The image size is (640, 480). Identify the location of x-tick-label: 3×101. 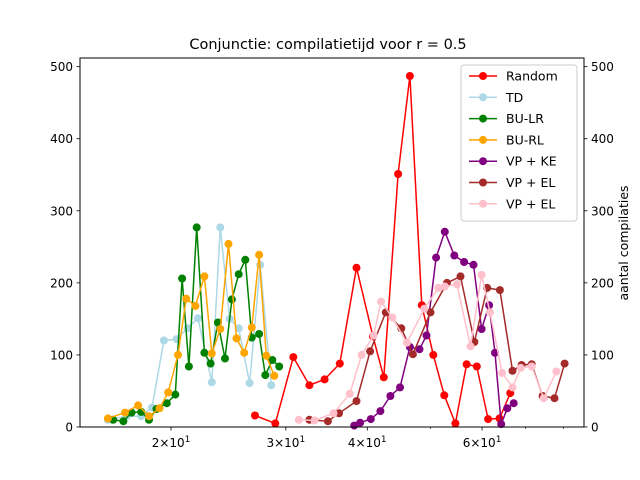
(285, 442).